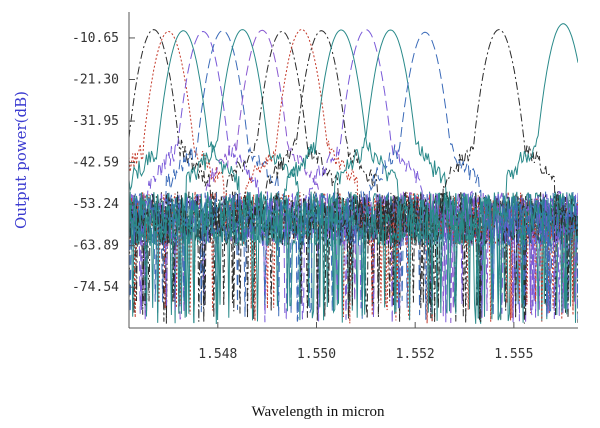 Image resolution: width=600 pixels, height=428 pixels. I want to click on x-ticks: 1.548 1.550 1.552 1.555, so click(365, 342).